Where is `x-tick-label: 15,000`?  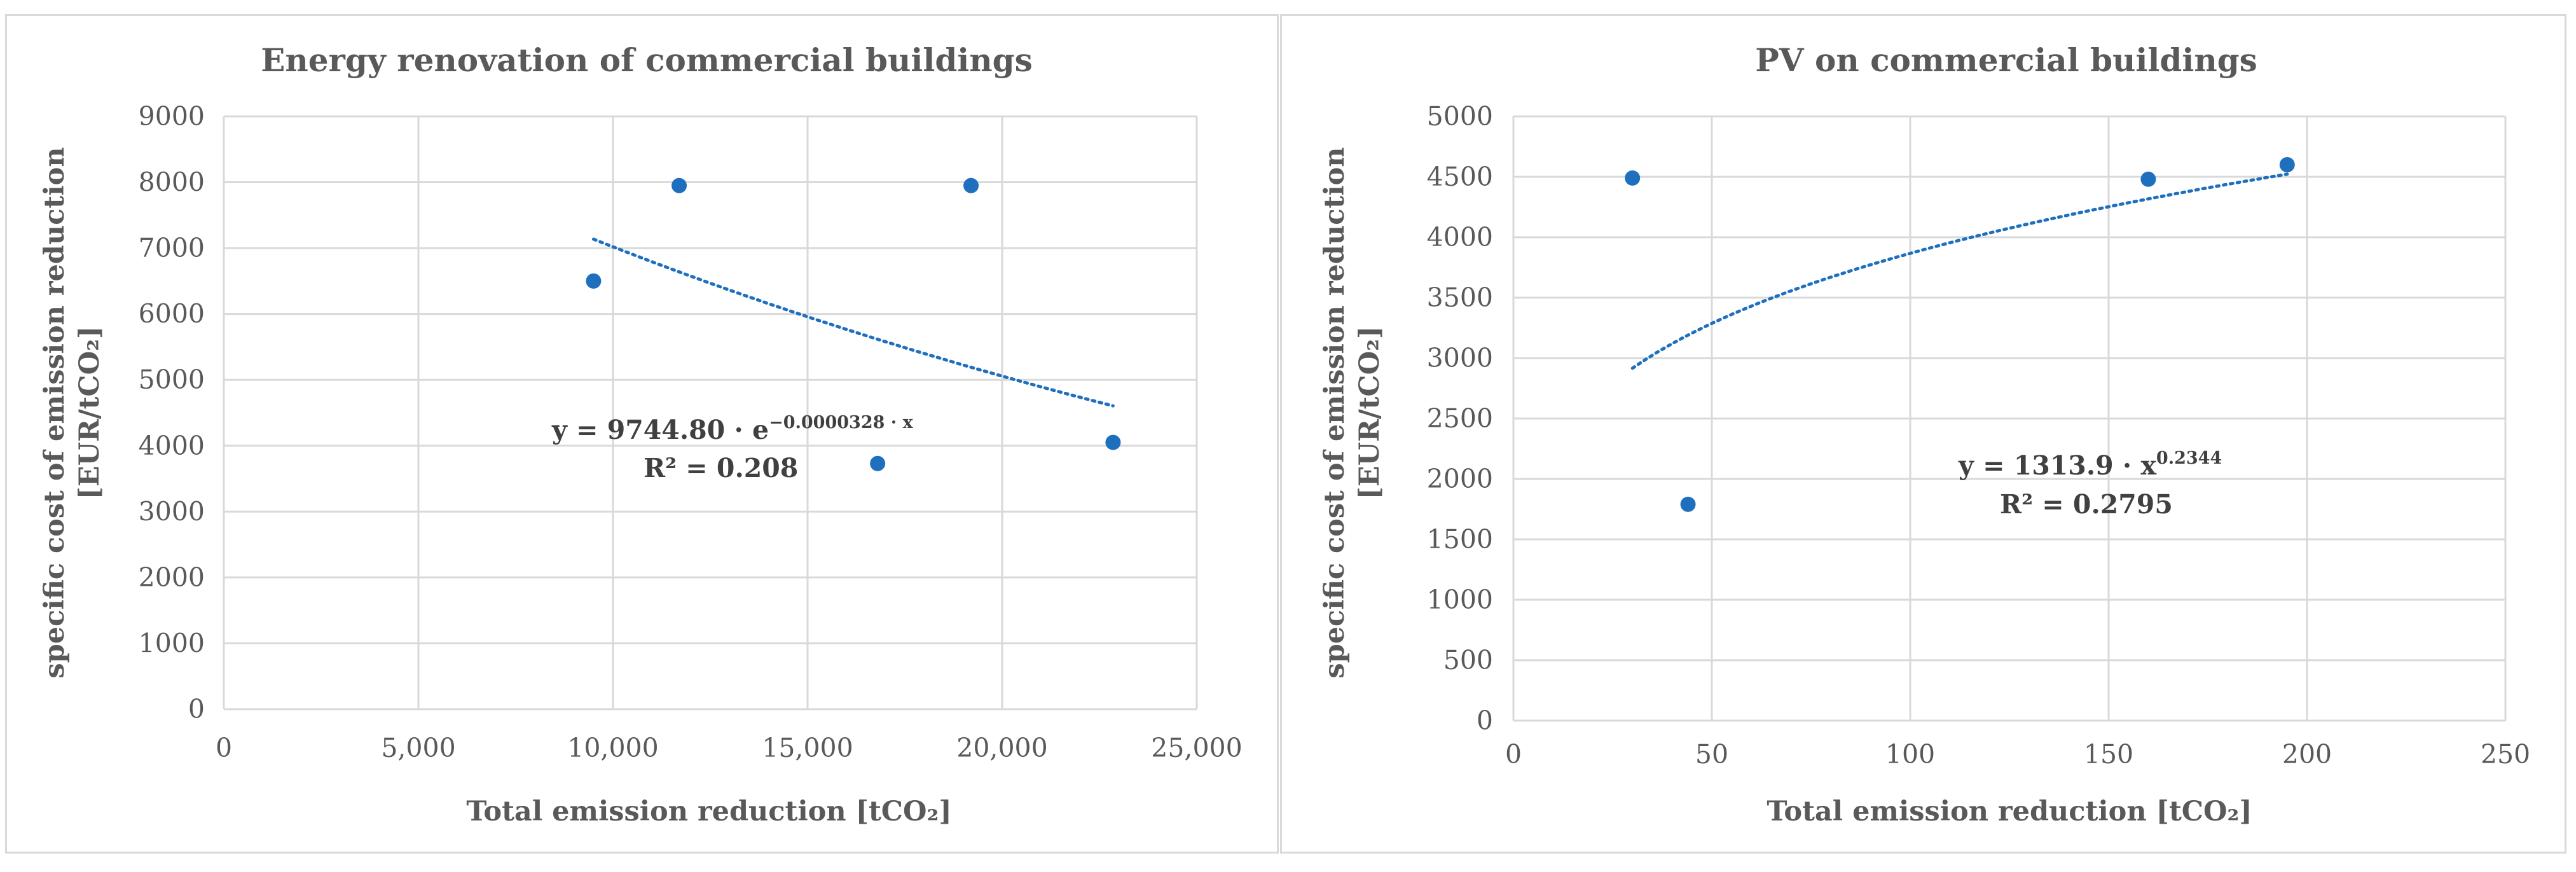
x-tick-label: 15,000 is located at coordinates (807, 748).